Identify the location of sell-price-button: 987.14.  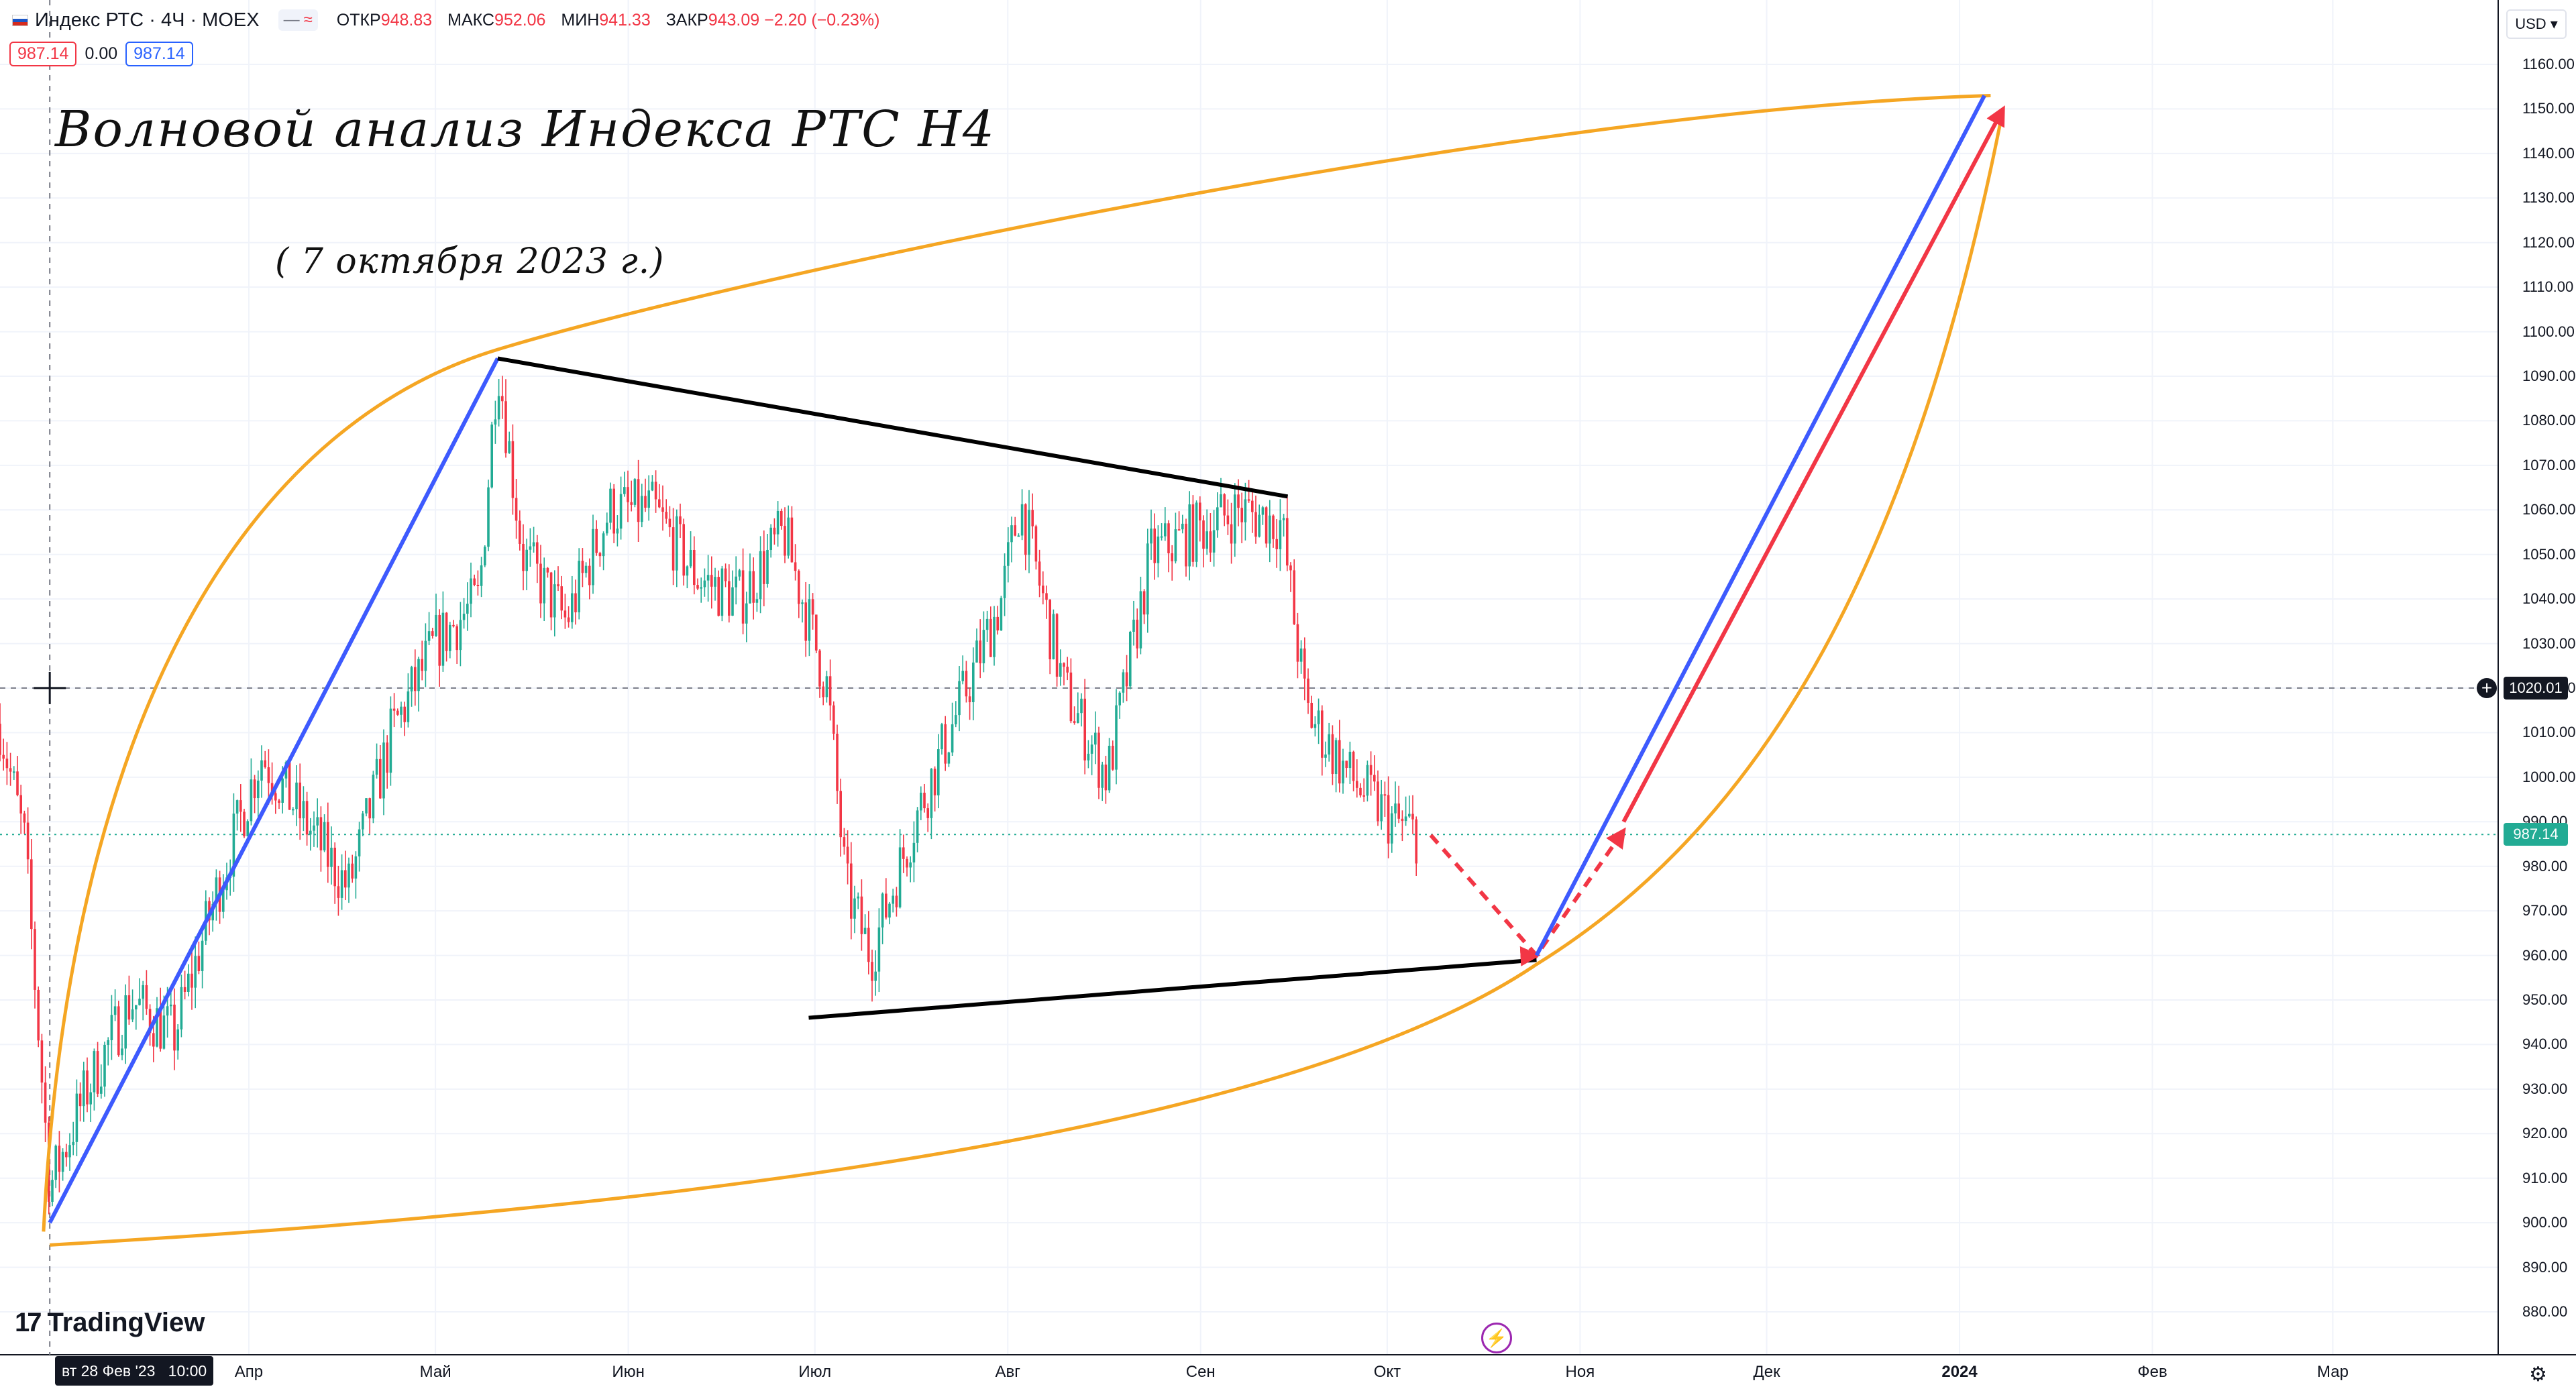
(43, 54).